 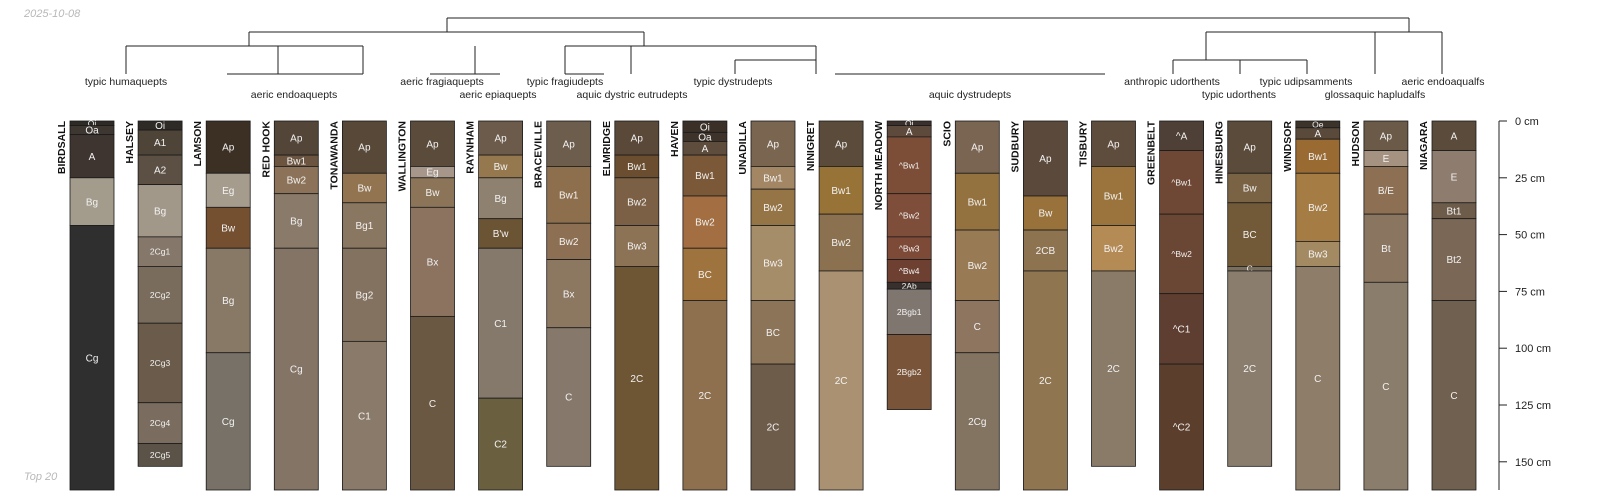 I want to click on horizon-label: 2Cg4, so click(x=160, y=423).